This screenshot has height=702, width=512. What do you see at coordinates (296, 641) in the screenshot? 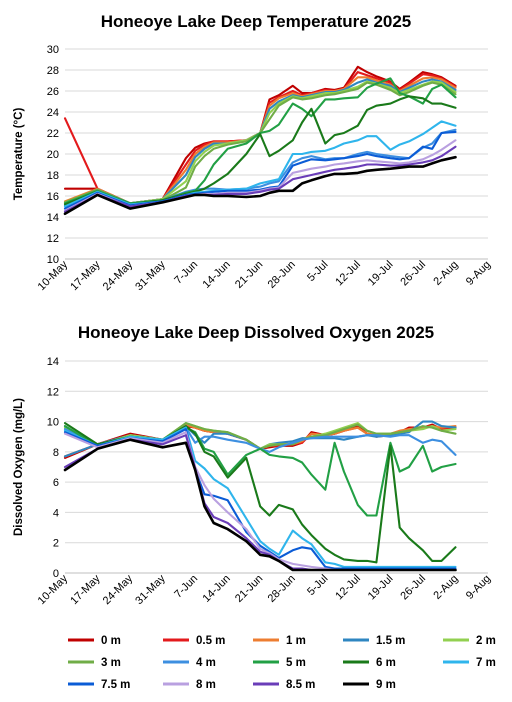
I see `legend-label: 1 m` at bounding box center [296, 641].